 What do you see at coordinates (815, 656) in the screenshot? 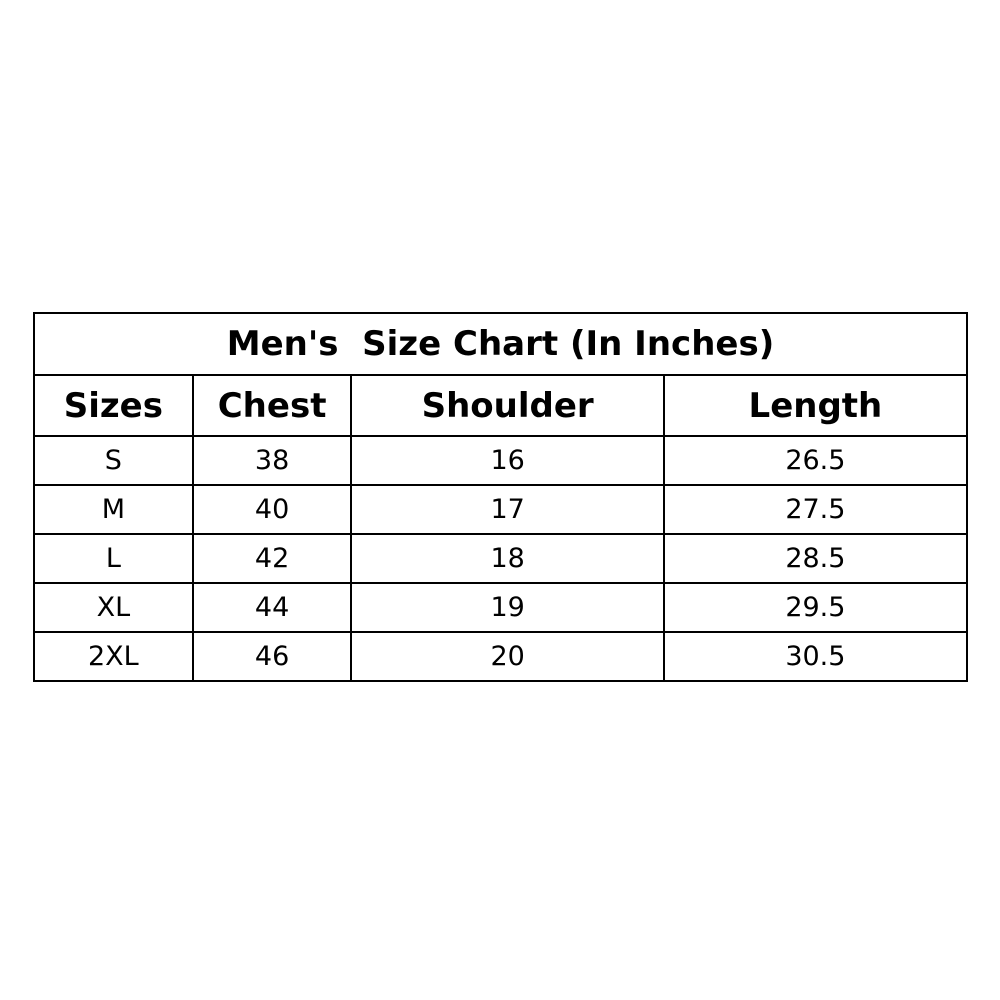
I see `table-cell: 30.5` at bounding box center [815, 656].